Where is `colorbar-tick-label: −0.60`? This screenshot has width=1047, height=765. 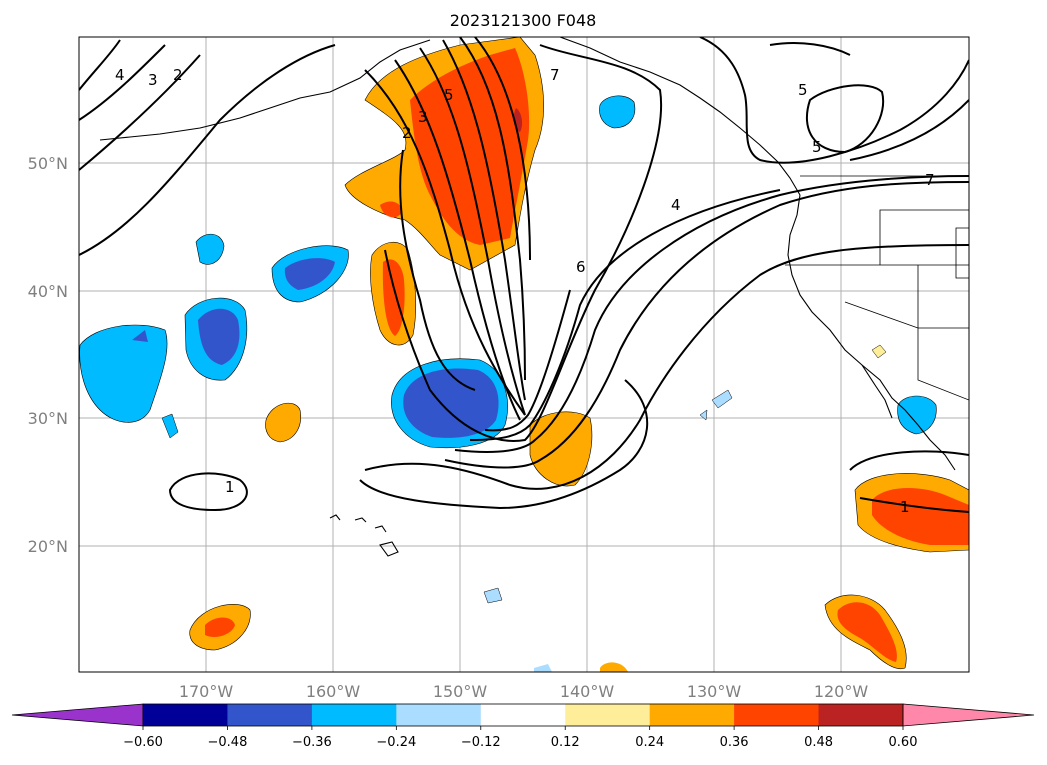
colorbar-tick-label: −0.60 is located at coordinates (143, 742).